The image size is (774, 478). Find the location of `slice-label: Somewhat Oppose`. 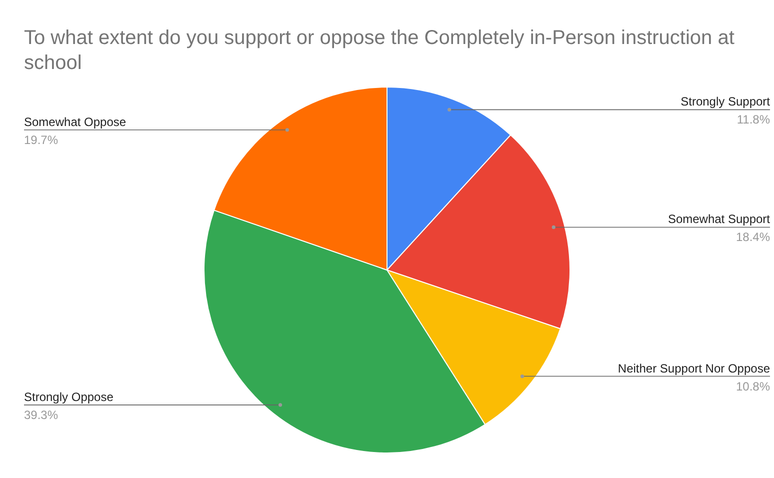

slice-label: Somewhat Oppose is located at coordinates (75, 121).